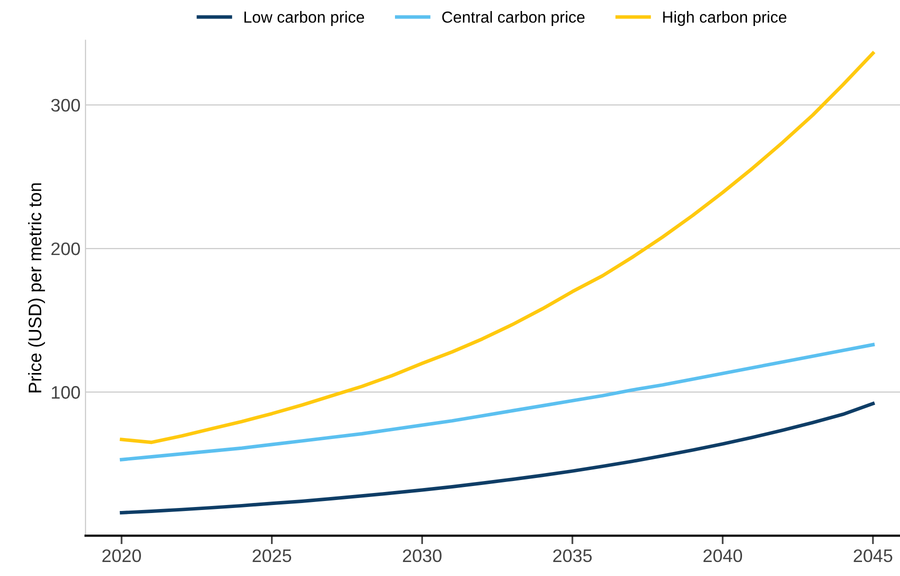 This screenshot has width=900, height=576. What do you see at coordinates (272, 555) in the screenshot?
I see `x-tick-label: 2025` at bounding box center [272, 555].